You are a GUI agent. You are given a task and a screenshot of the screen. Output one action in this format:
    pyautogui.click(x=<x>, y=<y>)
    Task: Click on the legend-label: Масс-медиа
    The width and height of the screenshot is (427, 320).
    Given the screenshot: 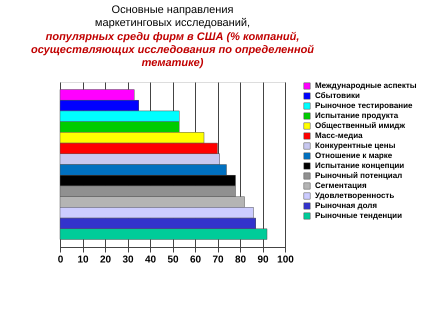 What is the action you would take?
    pyautogui.click(x=339, y=135)
    